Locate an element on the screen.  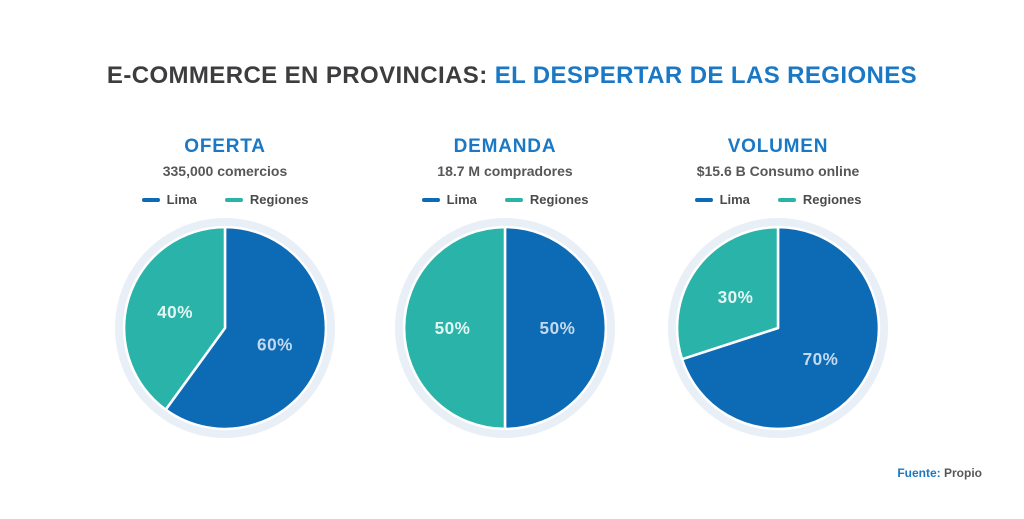
pie-chart-demanda: 50% 50% is located at coordinates (505, 328).